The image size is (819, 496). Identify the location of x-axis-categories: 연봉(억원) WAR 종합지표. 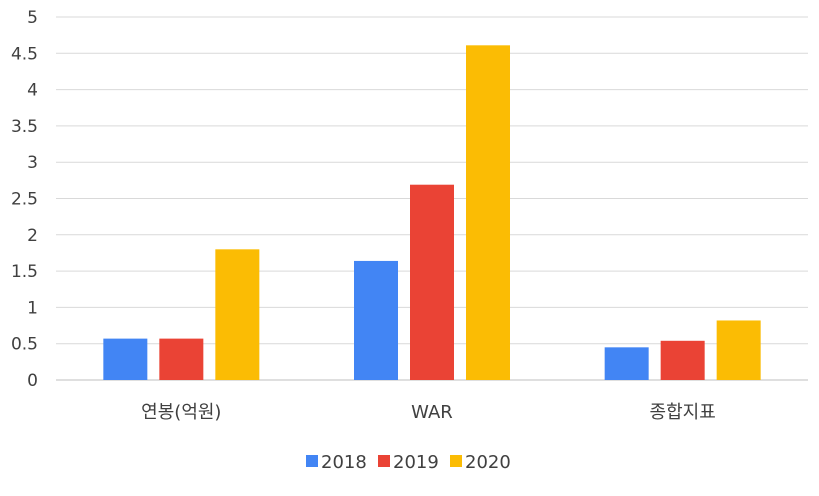
(428, 412).